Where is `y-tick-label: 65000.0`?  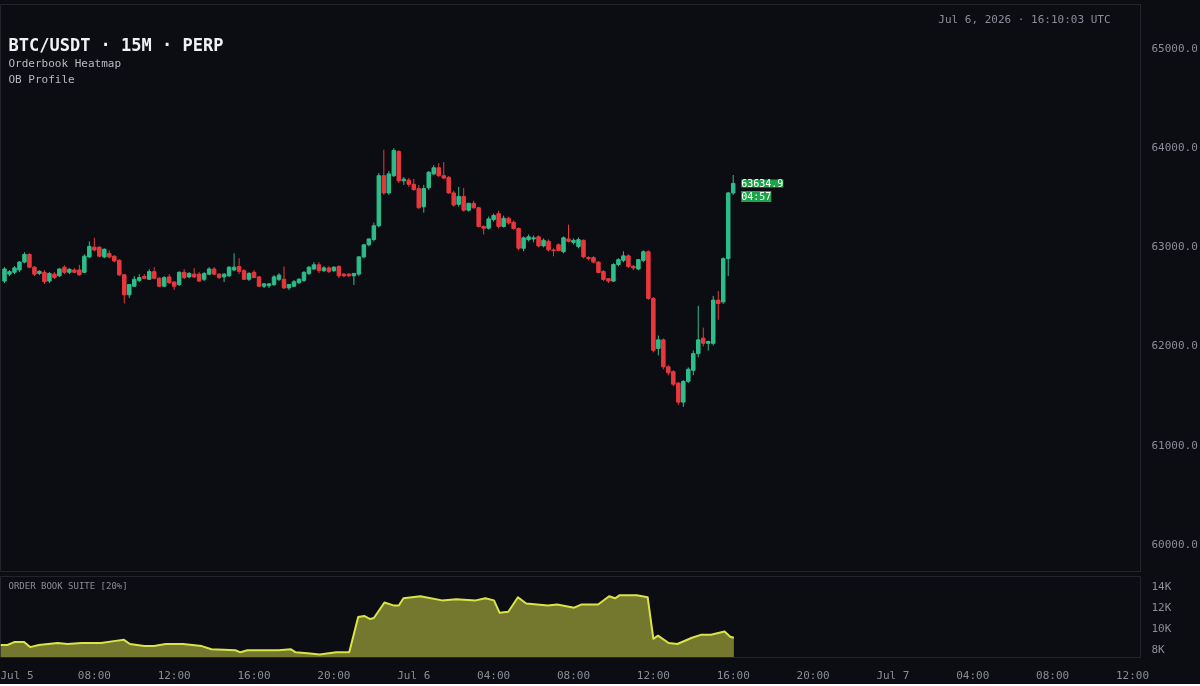
y-tick-label: 65000.0 is located at coordinates (1174, 49).